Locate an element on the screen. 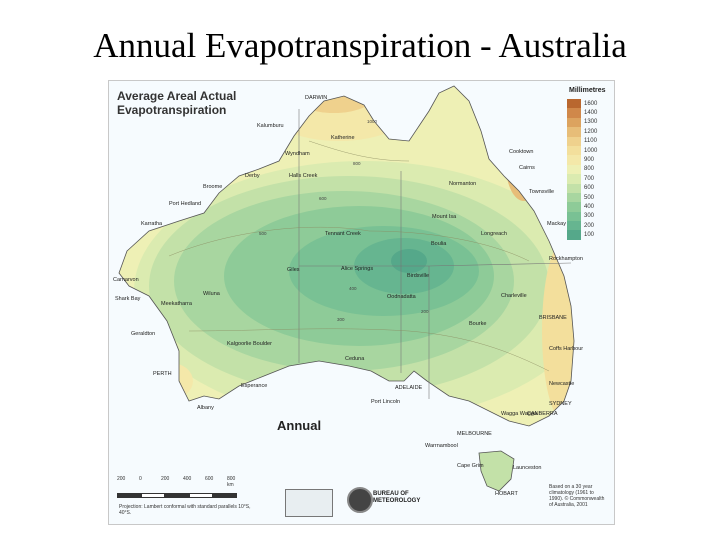 This screenshot has height=540, width=720. isoline-label: 400 is located at coordinates (353, 288).